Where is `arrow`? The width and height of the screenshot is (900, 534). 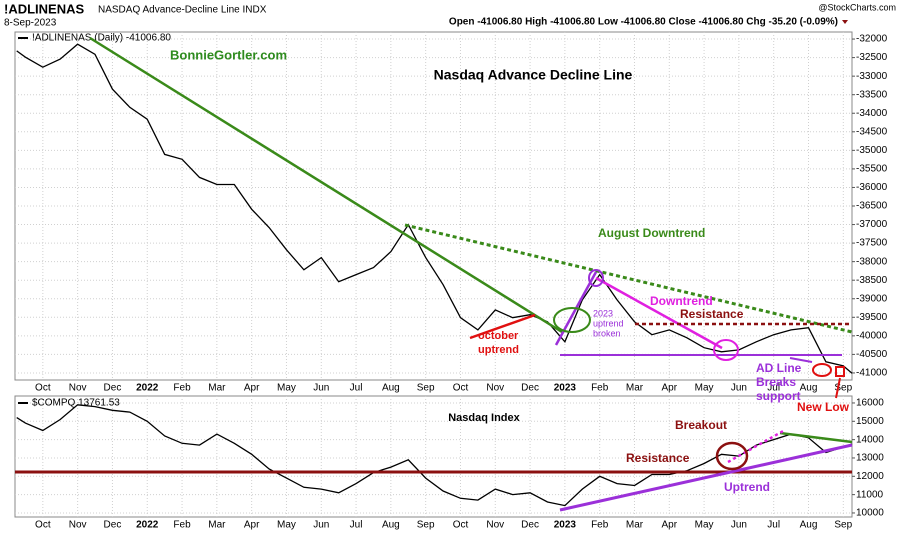 arrow is located at coordinates (838, 388).